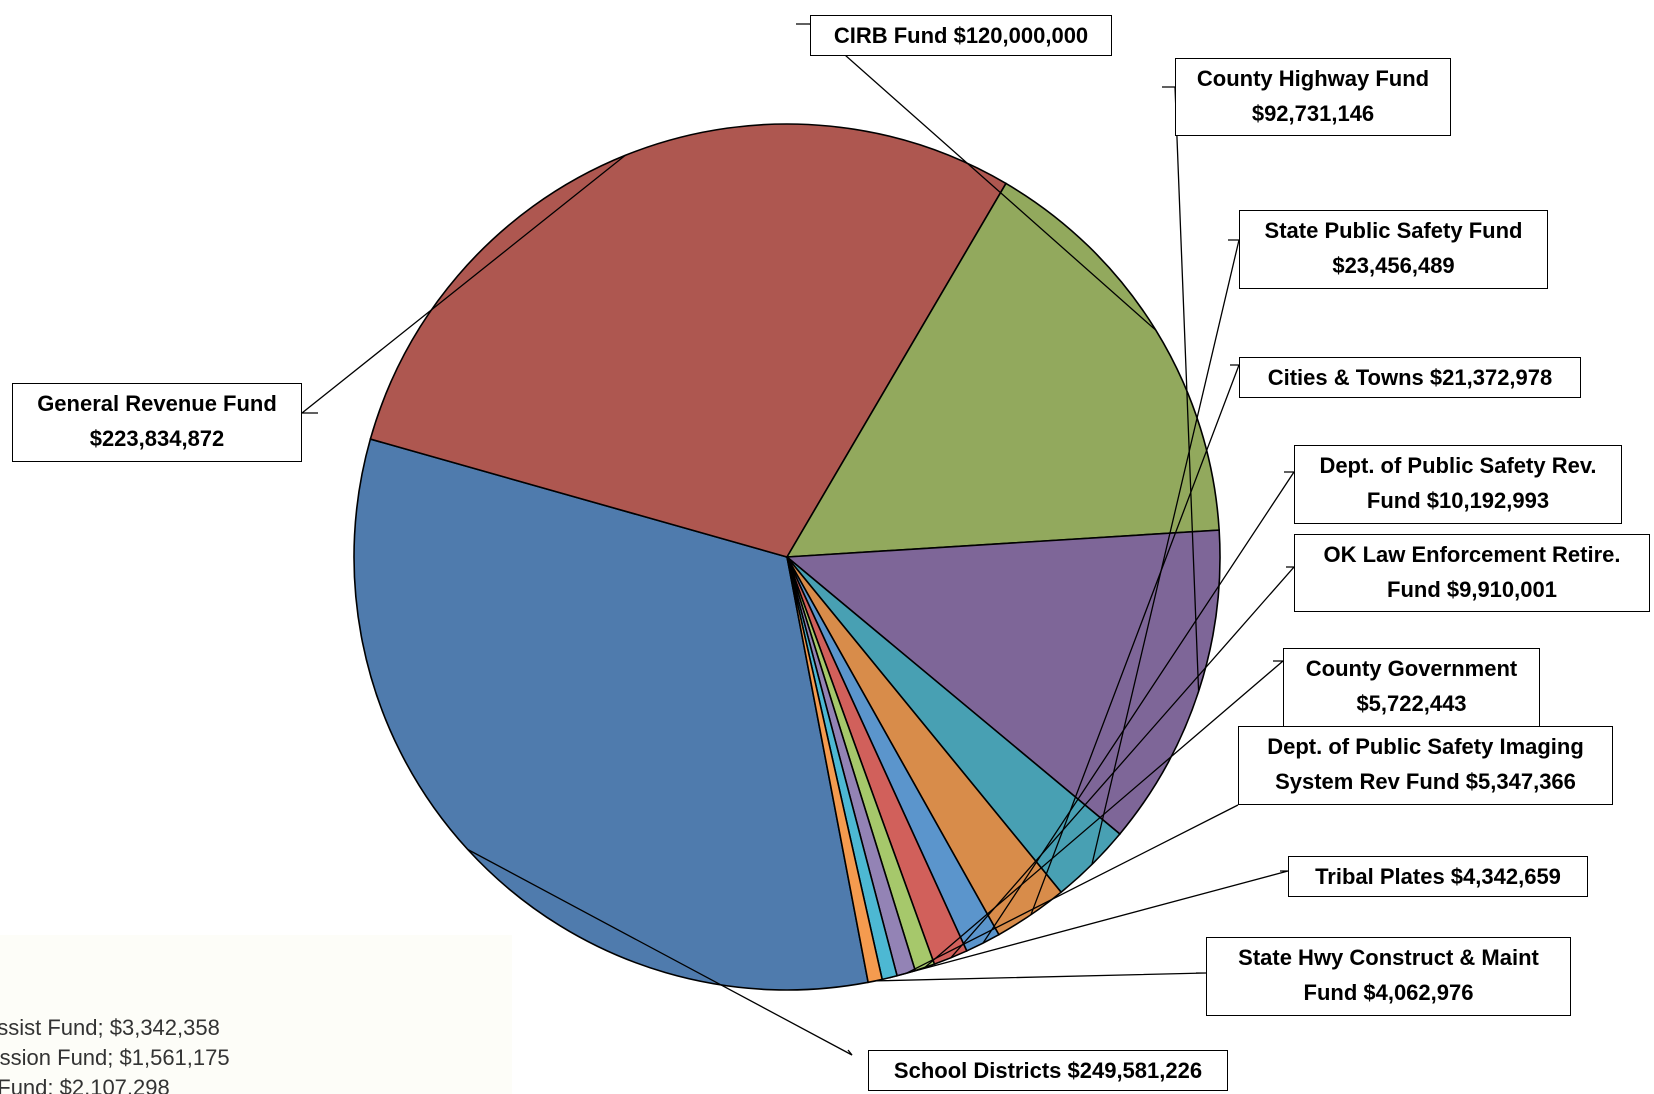  What do you see at coordinates (1458, 465) in the screenshot?
I see `data-label-text: Dept. of Public Safety Rev.` at bounding box center [1458, 465].